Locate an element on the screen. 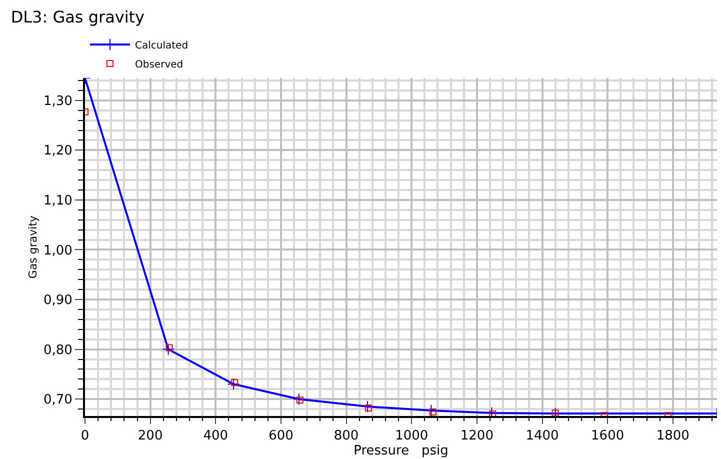 The width and height of the screenshot is (721, 459). y-tick-label: 1,30 is located at coordinates (57, 101).